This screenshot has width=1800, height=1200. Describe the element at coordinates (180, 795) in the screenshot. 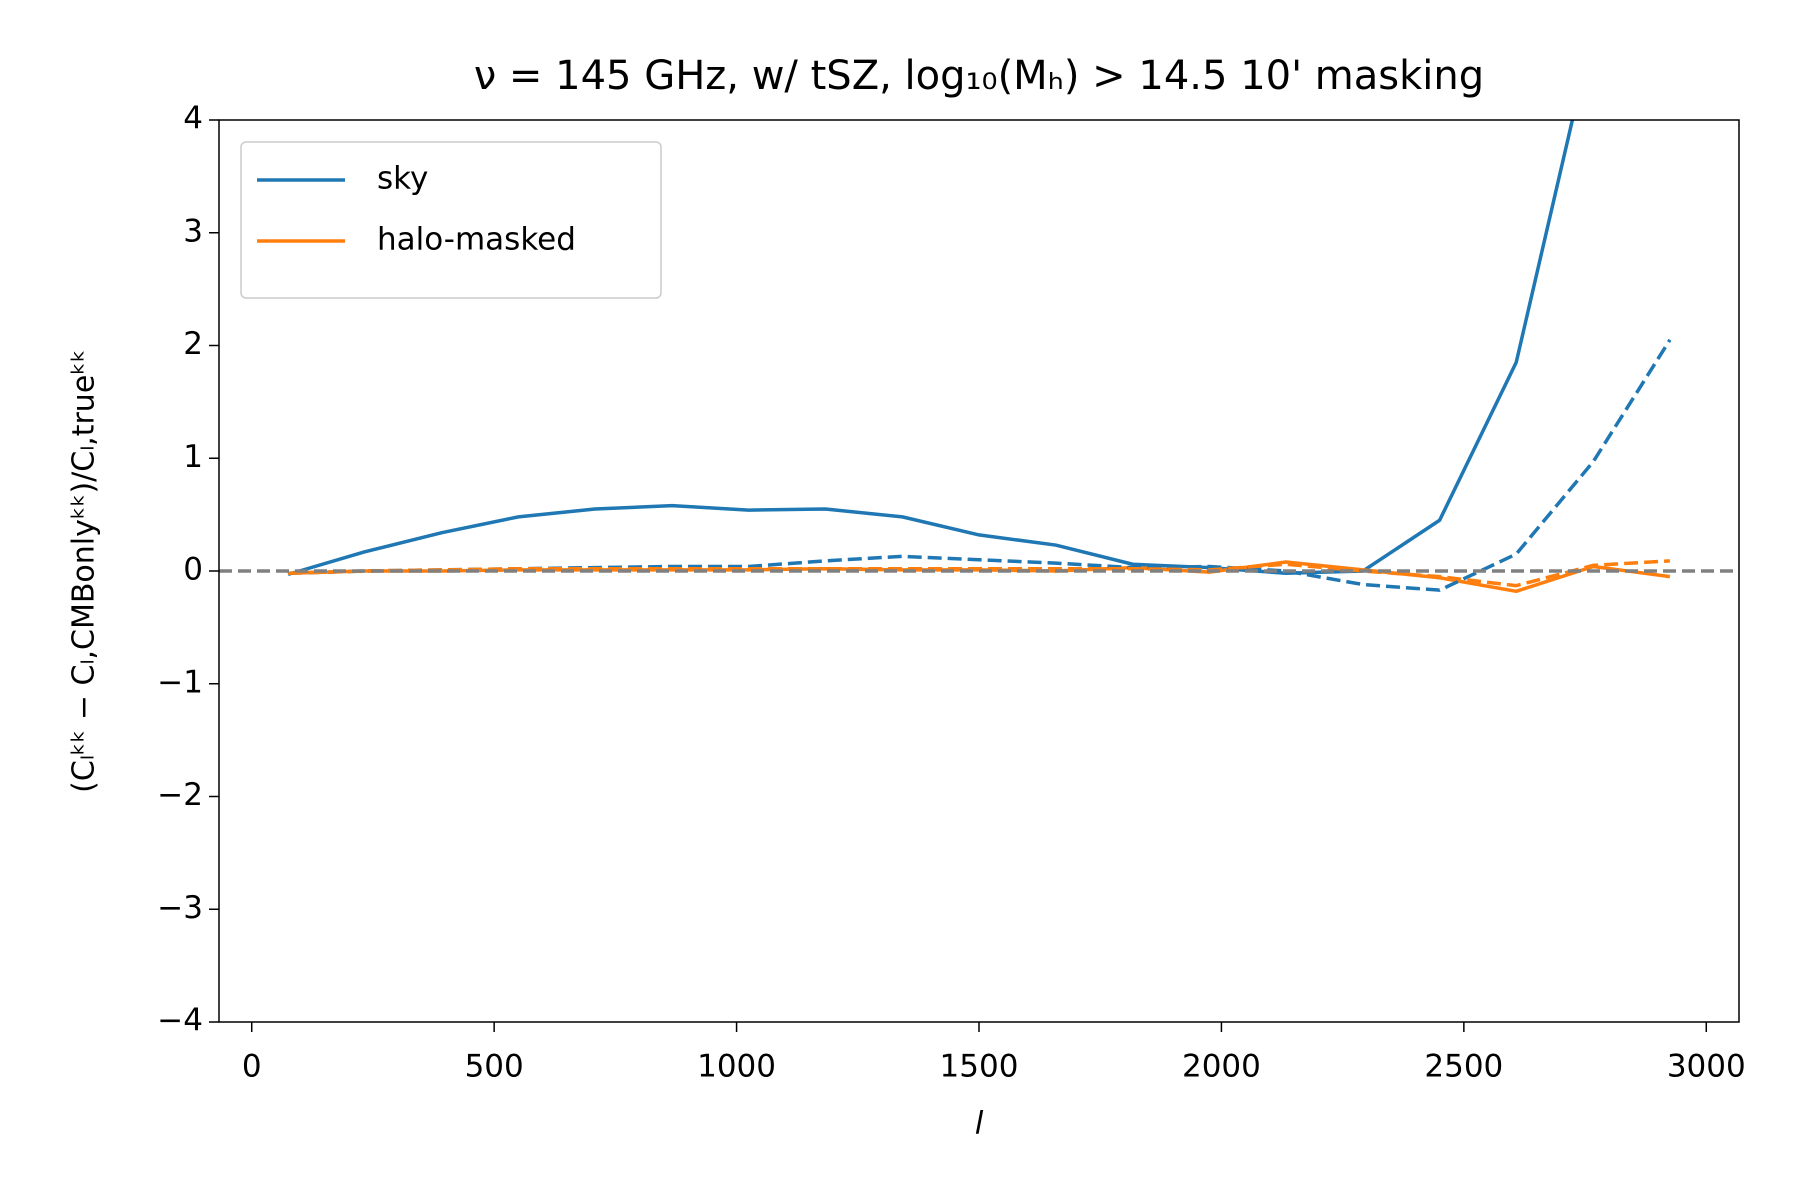

I see `y-tick-label: −2` at that location.